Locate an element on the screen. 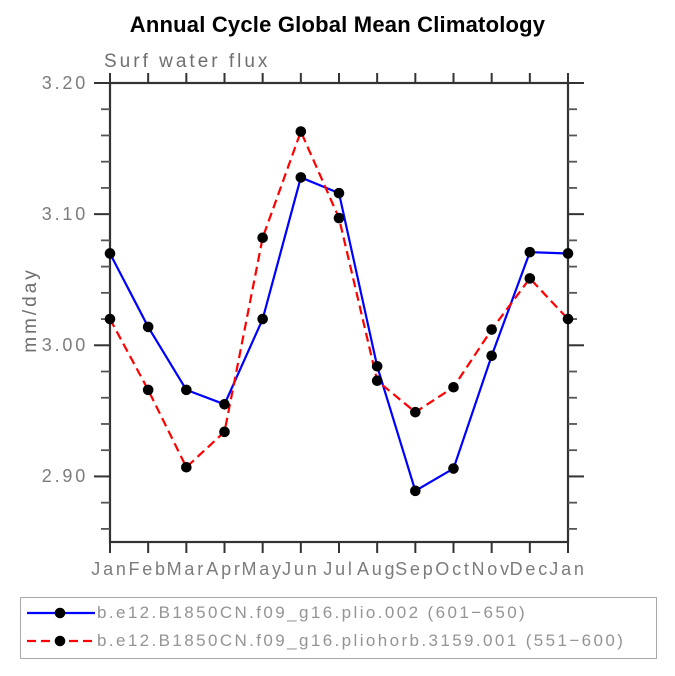 This screenshot has width=675, height=676. x-tick-label: Sep is located at coordinates (415, 569).